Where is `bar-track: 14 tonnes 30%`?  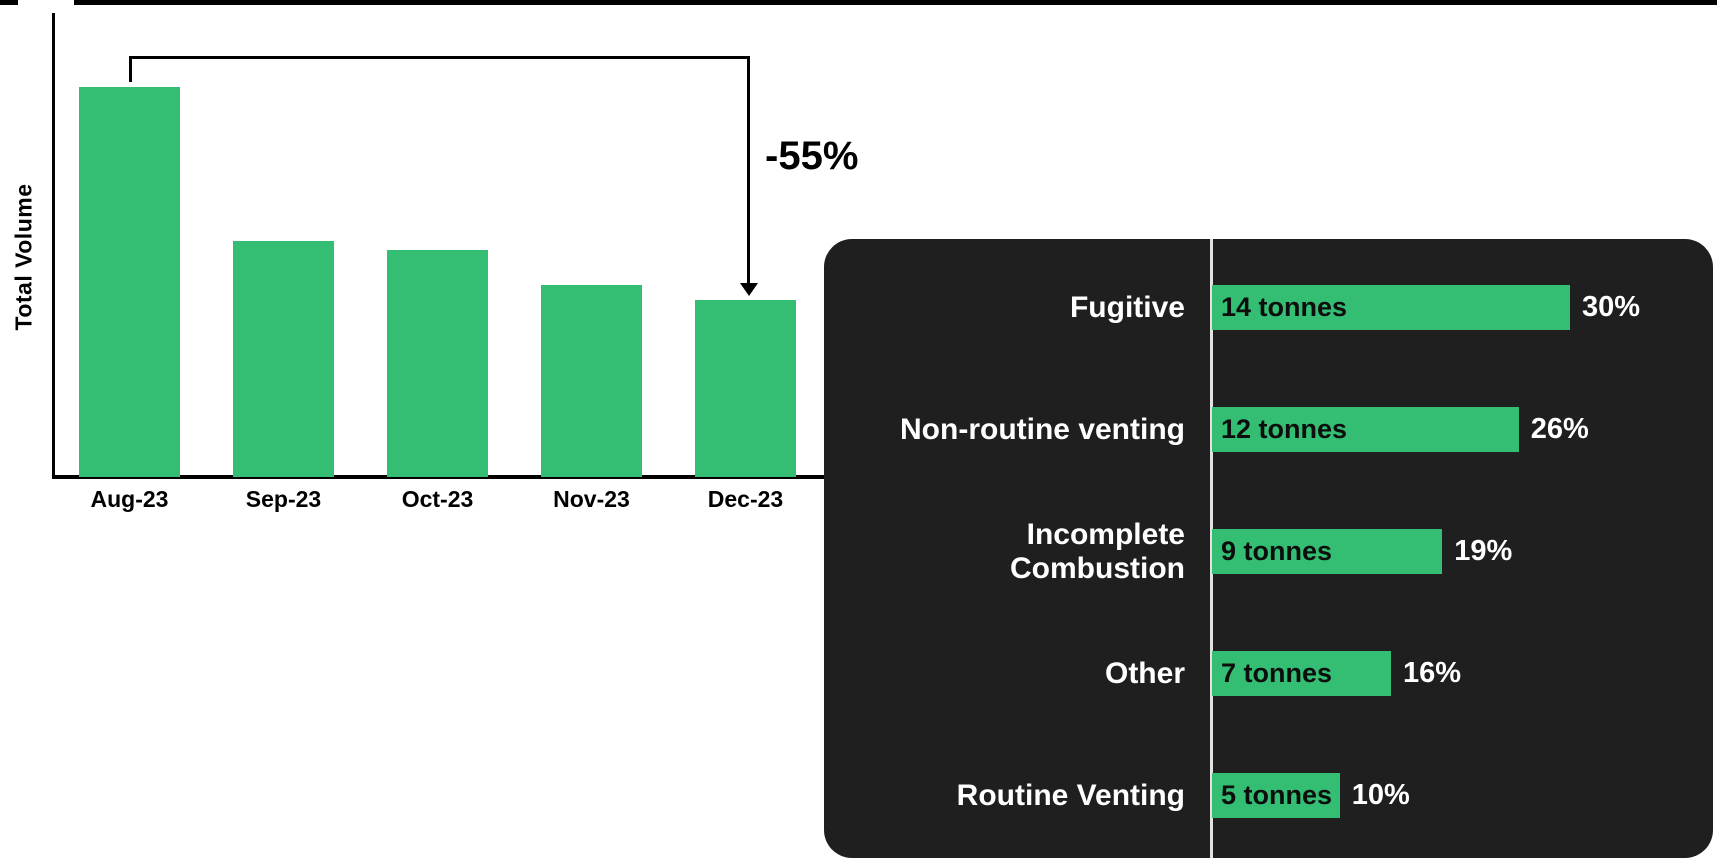
bar-track: 14 tonnes 30% is located at coordinates (1426, 307).